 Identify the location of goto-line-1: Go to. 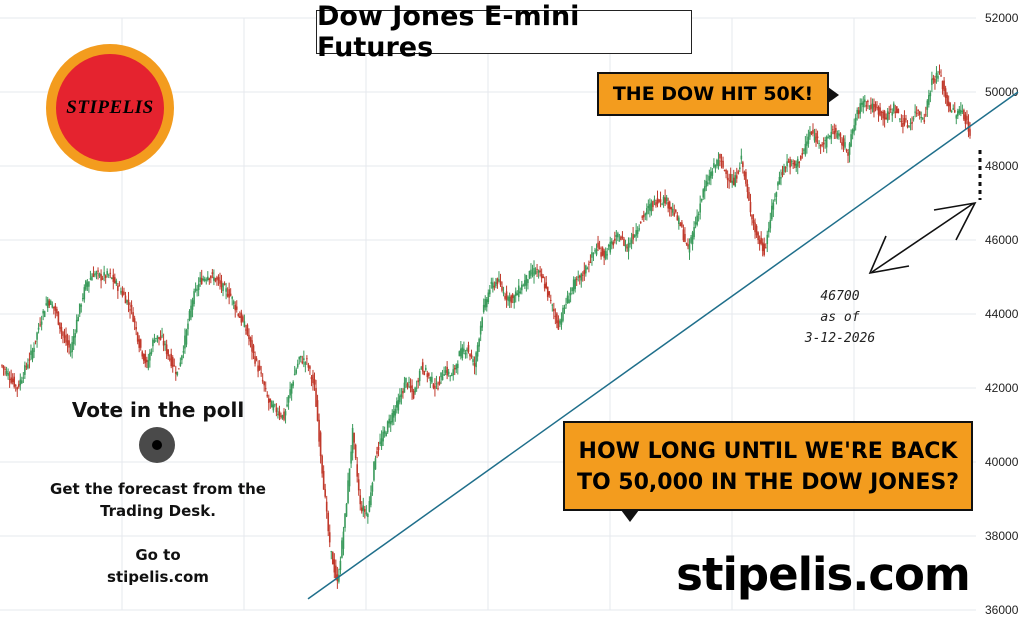
(158, 555).